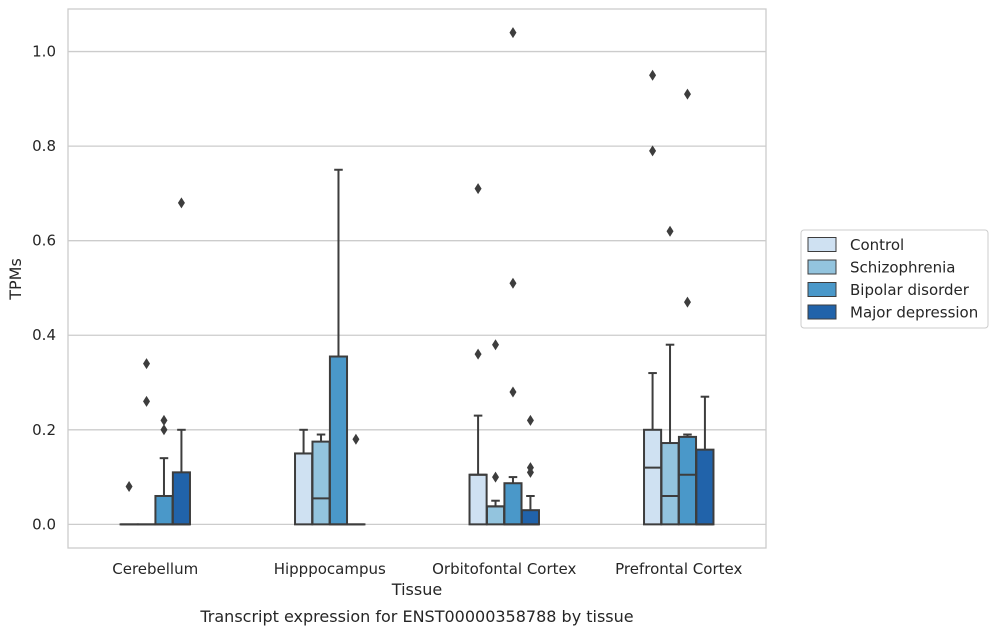 This screenshot has height=634, width=997. What do you see at coordinates (44, 288) in the screenshot?
I see `y-axis-ticks: 0.0 0.2 0.4 0.6 0.8 1.0` at bounding box center [44, 288].